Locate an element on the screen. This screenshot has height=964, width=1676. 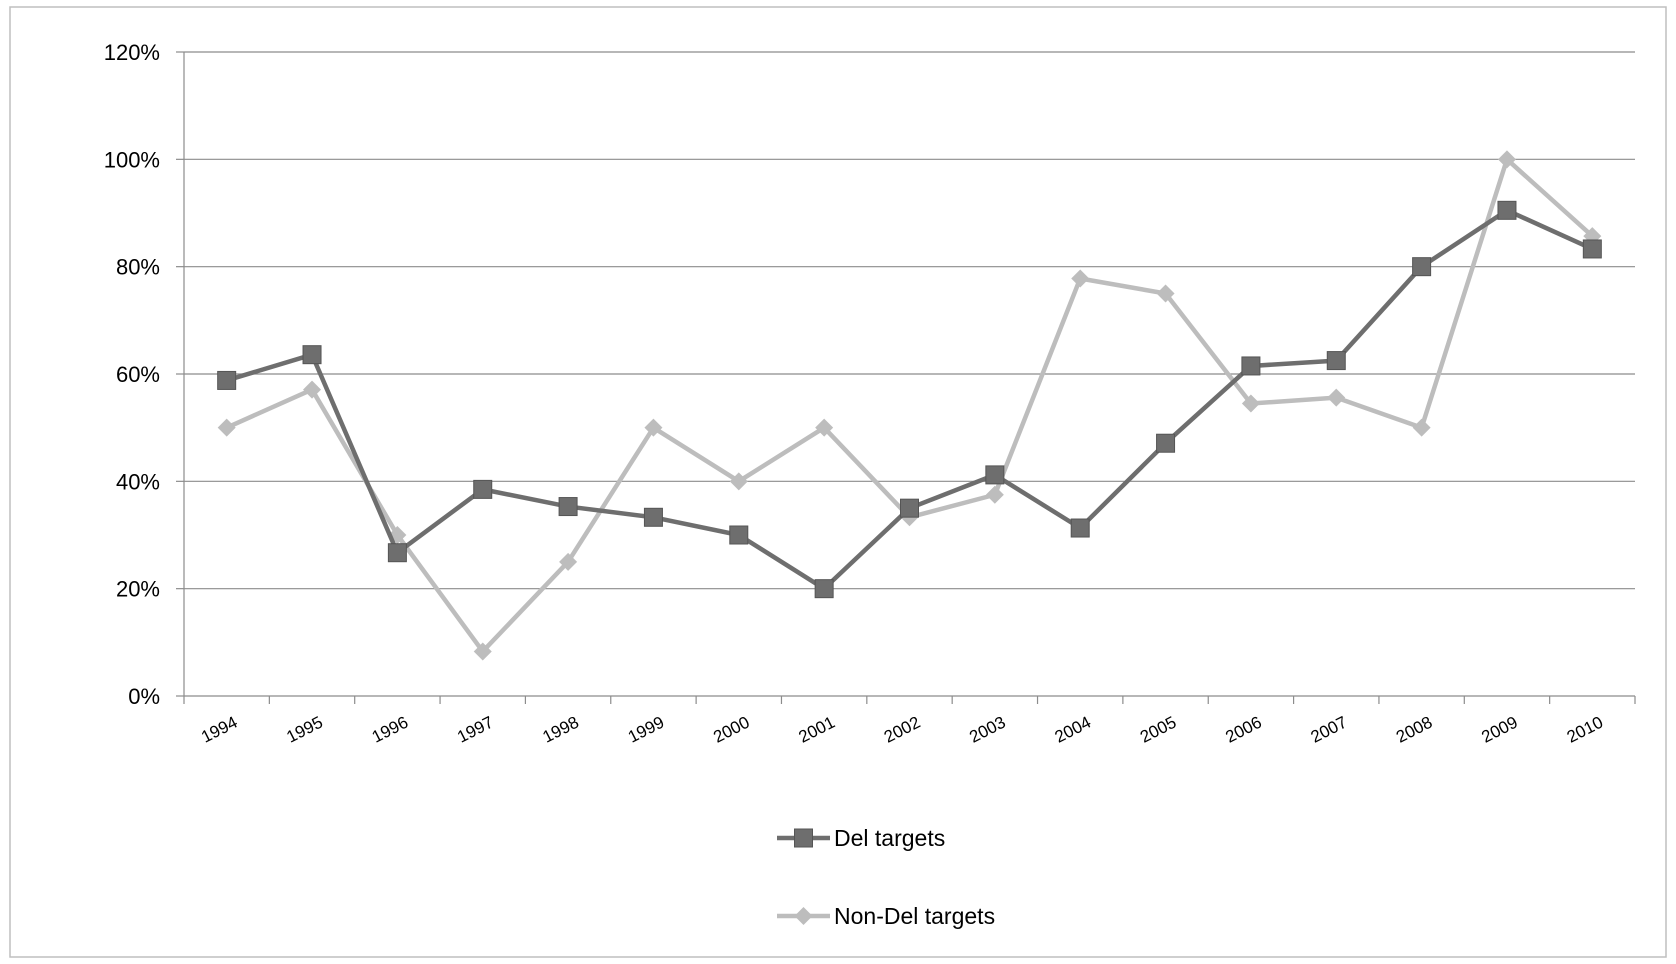
y-tick-label: 120% is located at coordinates (132, 52).